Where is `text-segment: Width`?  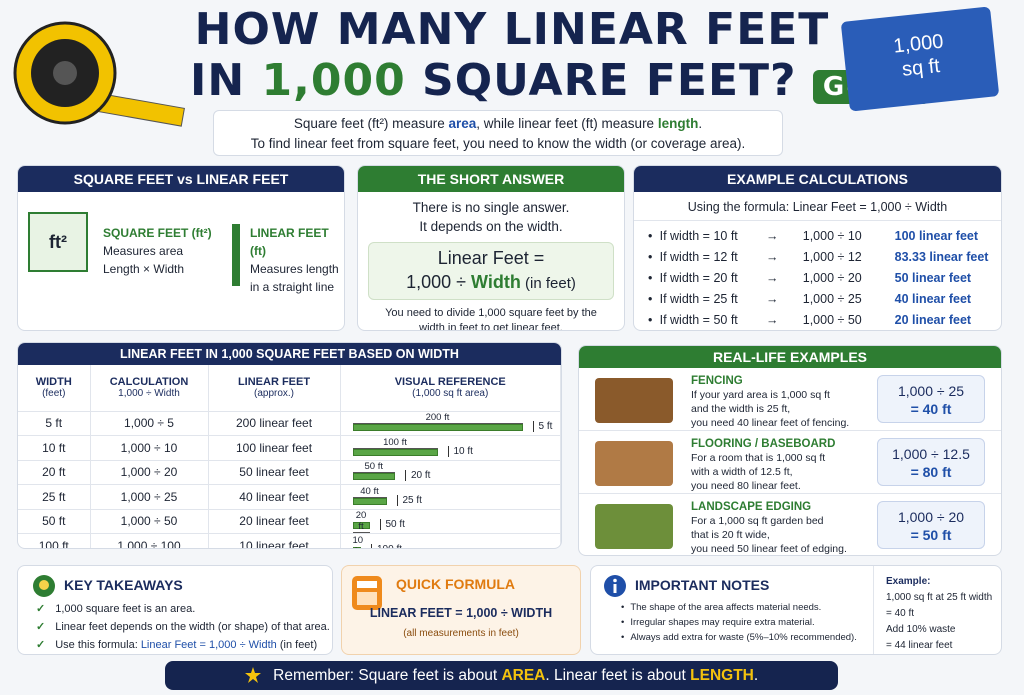
text-segment: Width is located at coordinates (496, 282).